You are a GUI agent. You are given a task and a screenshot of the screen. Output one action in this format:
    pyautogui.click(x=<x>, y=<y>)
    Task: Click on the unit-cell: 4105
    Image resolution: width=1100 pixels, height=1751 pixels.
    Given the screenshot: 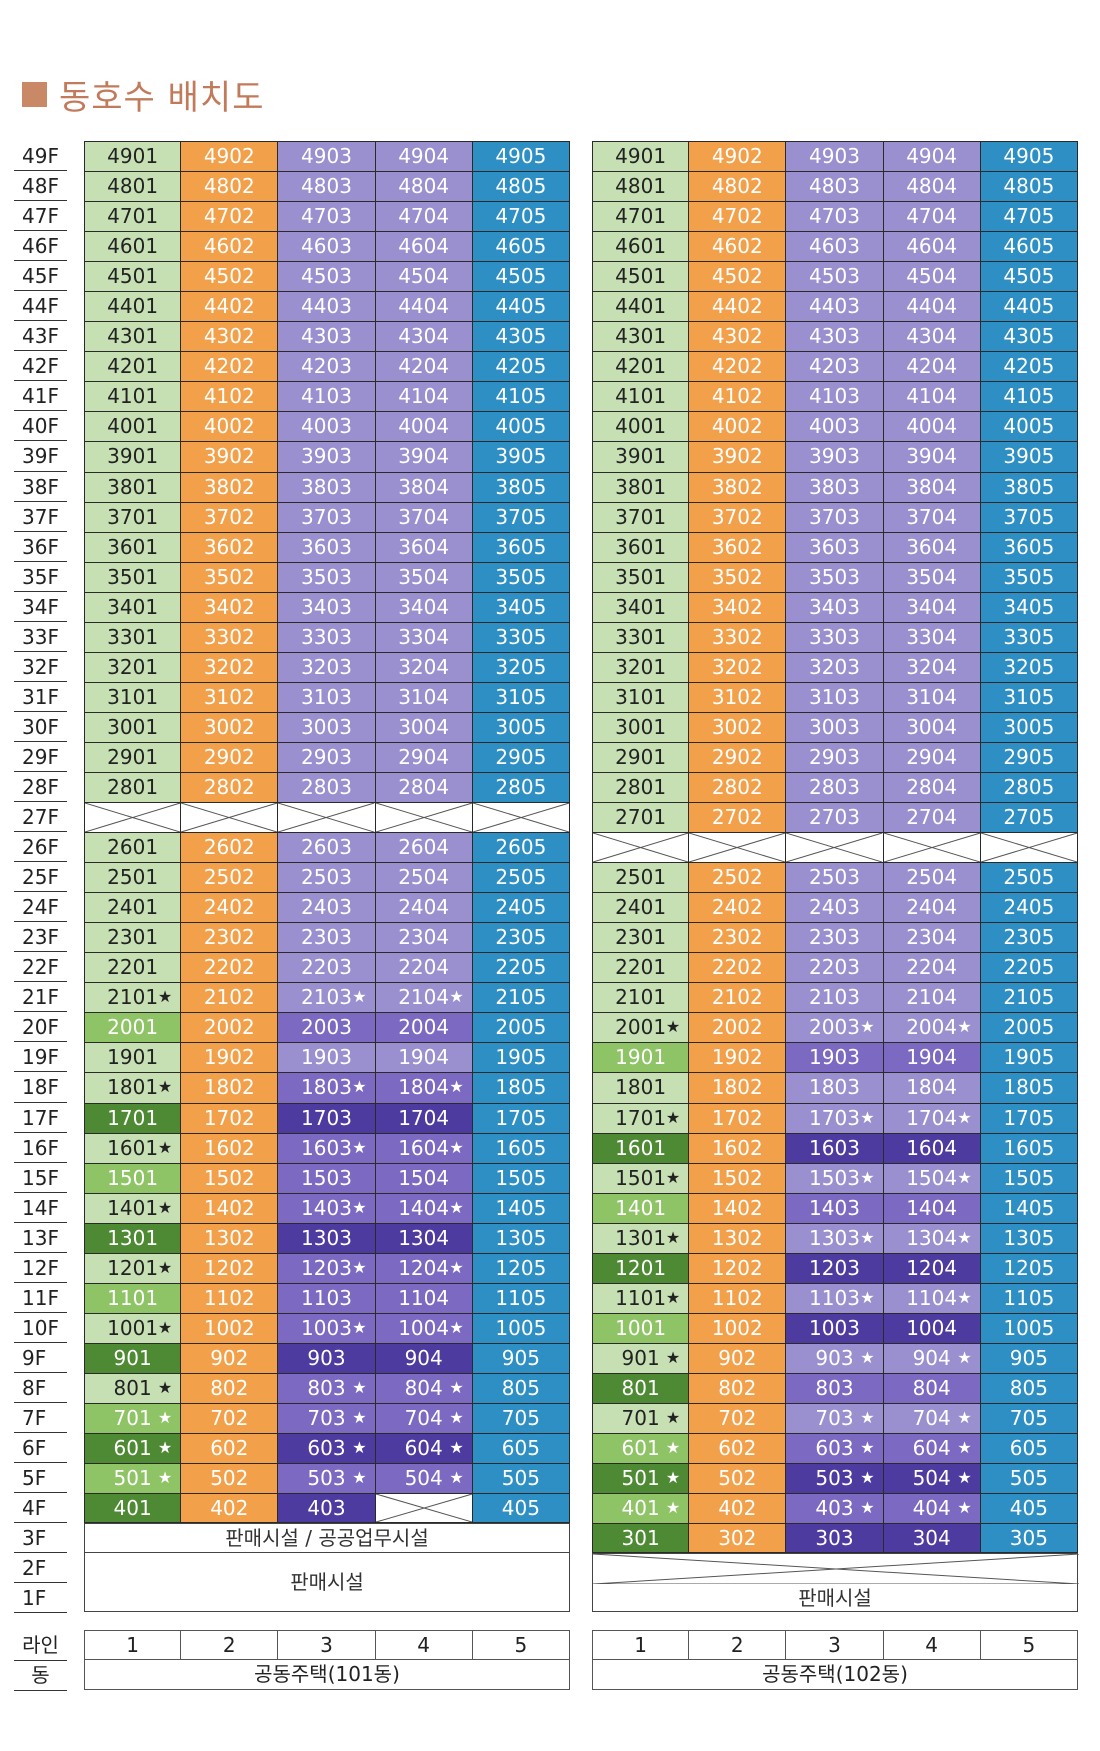 What is the action you would take?
    pyautogui.click(x=1029, y=396)
    